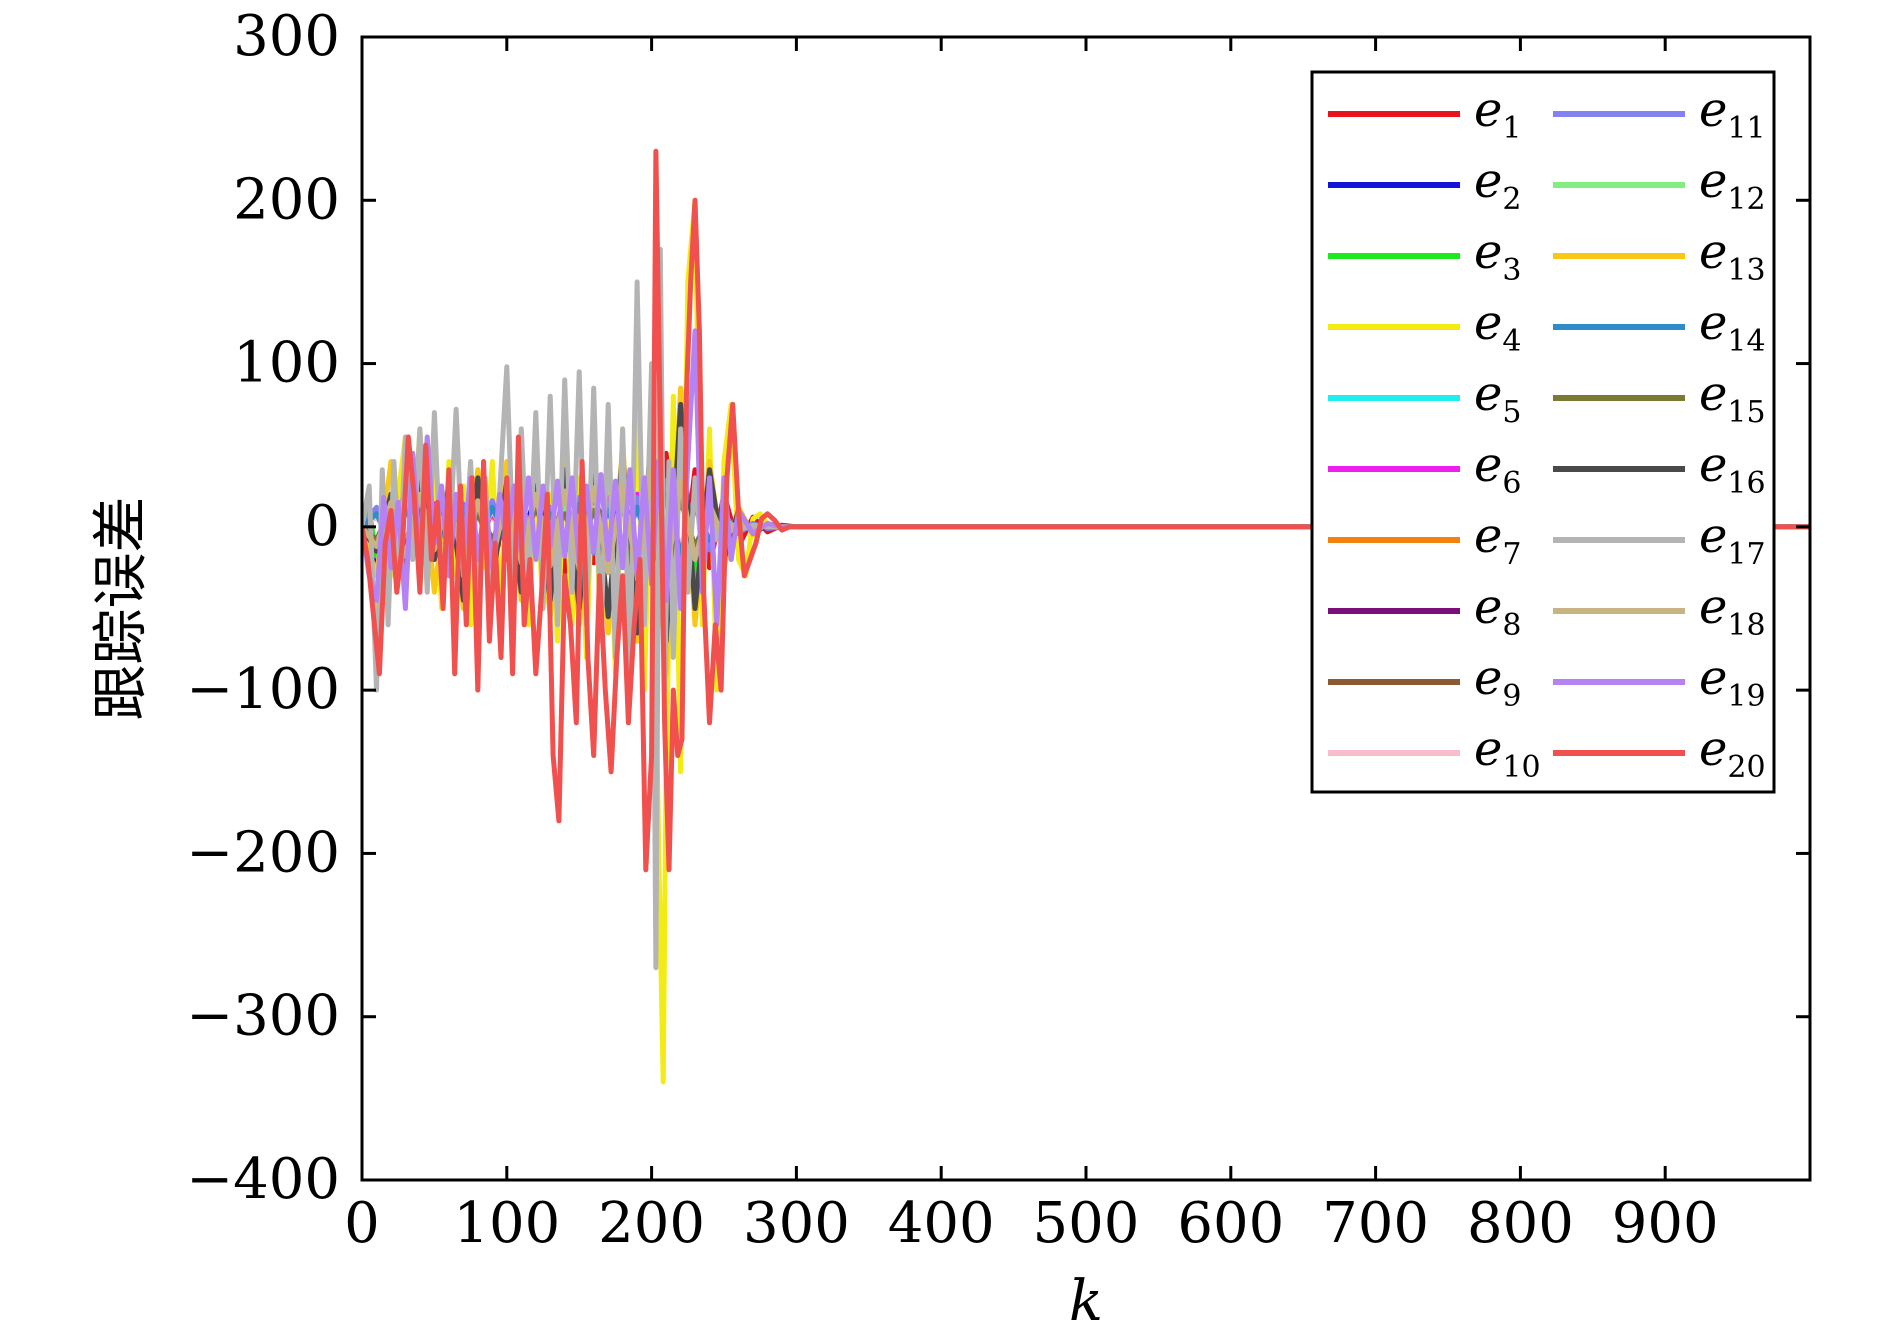 This screenshot has height=1338, width=1890. What do you see at coordinates (1520, 1223) in the screenshot?
I see `x-tick-label: 800` at bounding box center [1520, 1223].